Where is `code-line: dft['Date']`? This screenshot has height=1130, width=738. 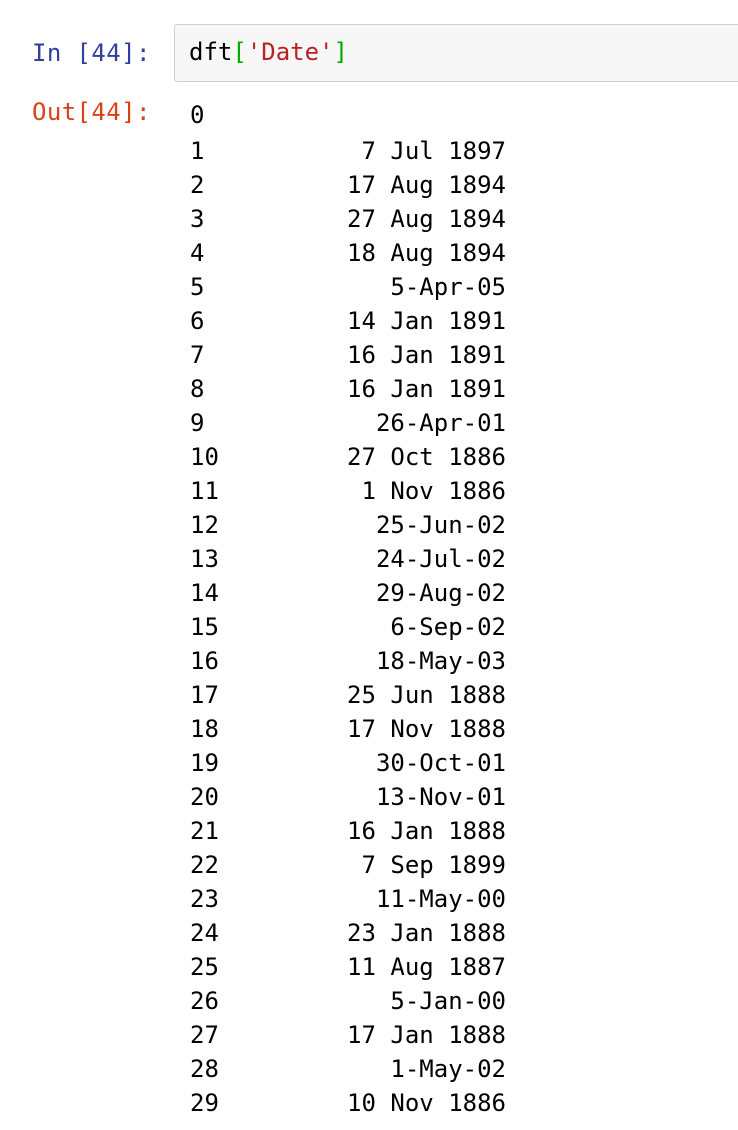 code-line: dft['Date'] is located at coordinates (268, 52).